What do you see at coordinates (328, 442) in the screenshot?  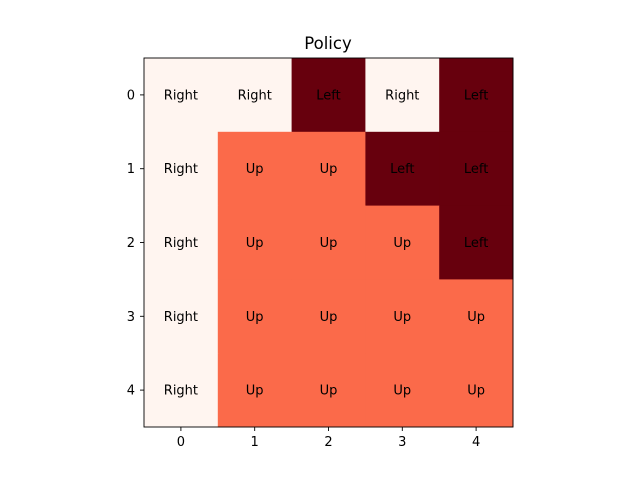 I see `x-tick-label: 2` at bounding box center [328, 442].